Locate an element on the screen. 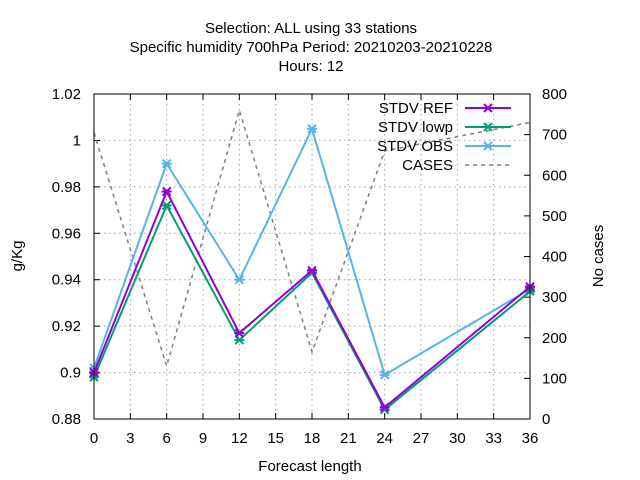  y2-tick-label: 0 is located at coordinates (546, 419).